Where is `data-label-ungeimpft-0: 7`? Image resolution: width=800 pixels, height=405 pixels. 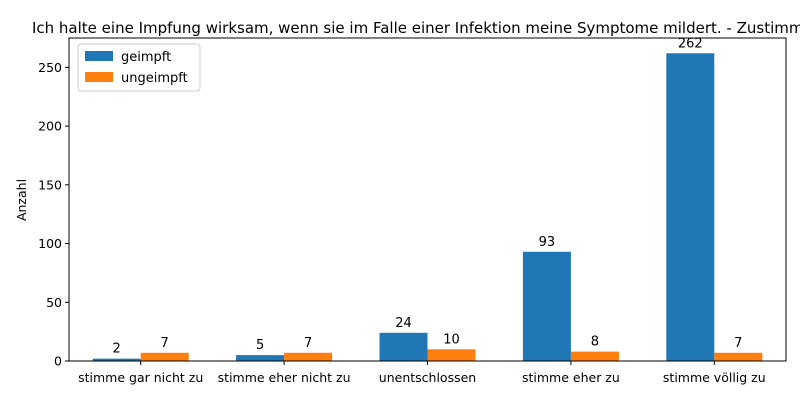 data-label-ungeimpft-0: 7 is located at coordinates (165, 343).